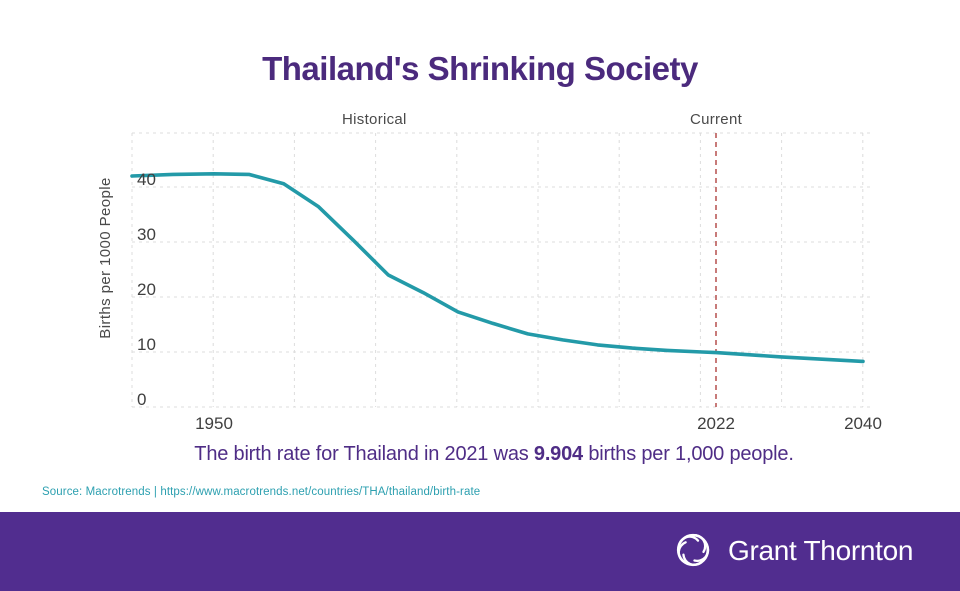 Image resolution: width=960 pixels, height=591 pixels. I want to click on y-tick-label: 10, so click(146, 344).